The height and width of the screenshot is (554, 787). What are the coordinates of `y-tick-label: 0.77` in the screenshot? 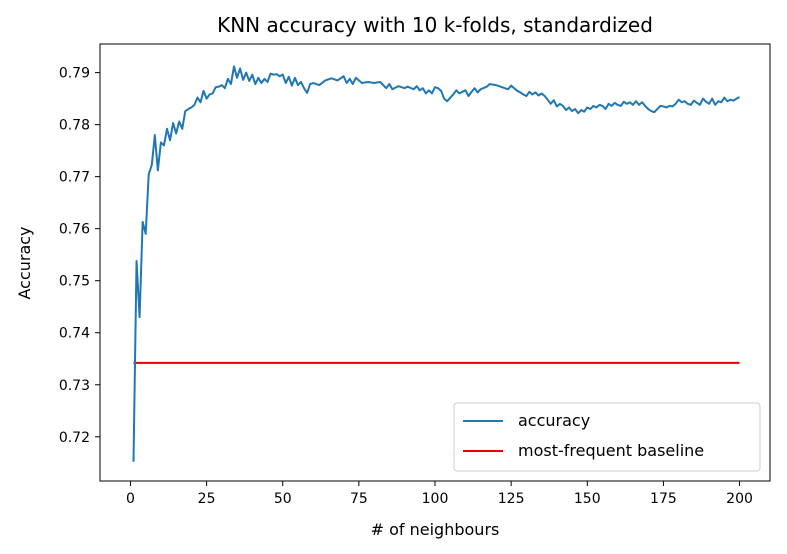 It's located at (74, 178).